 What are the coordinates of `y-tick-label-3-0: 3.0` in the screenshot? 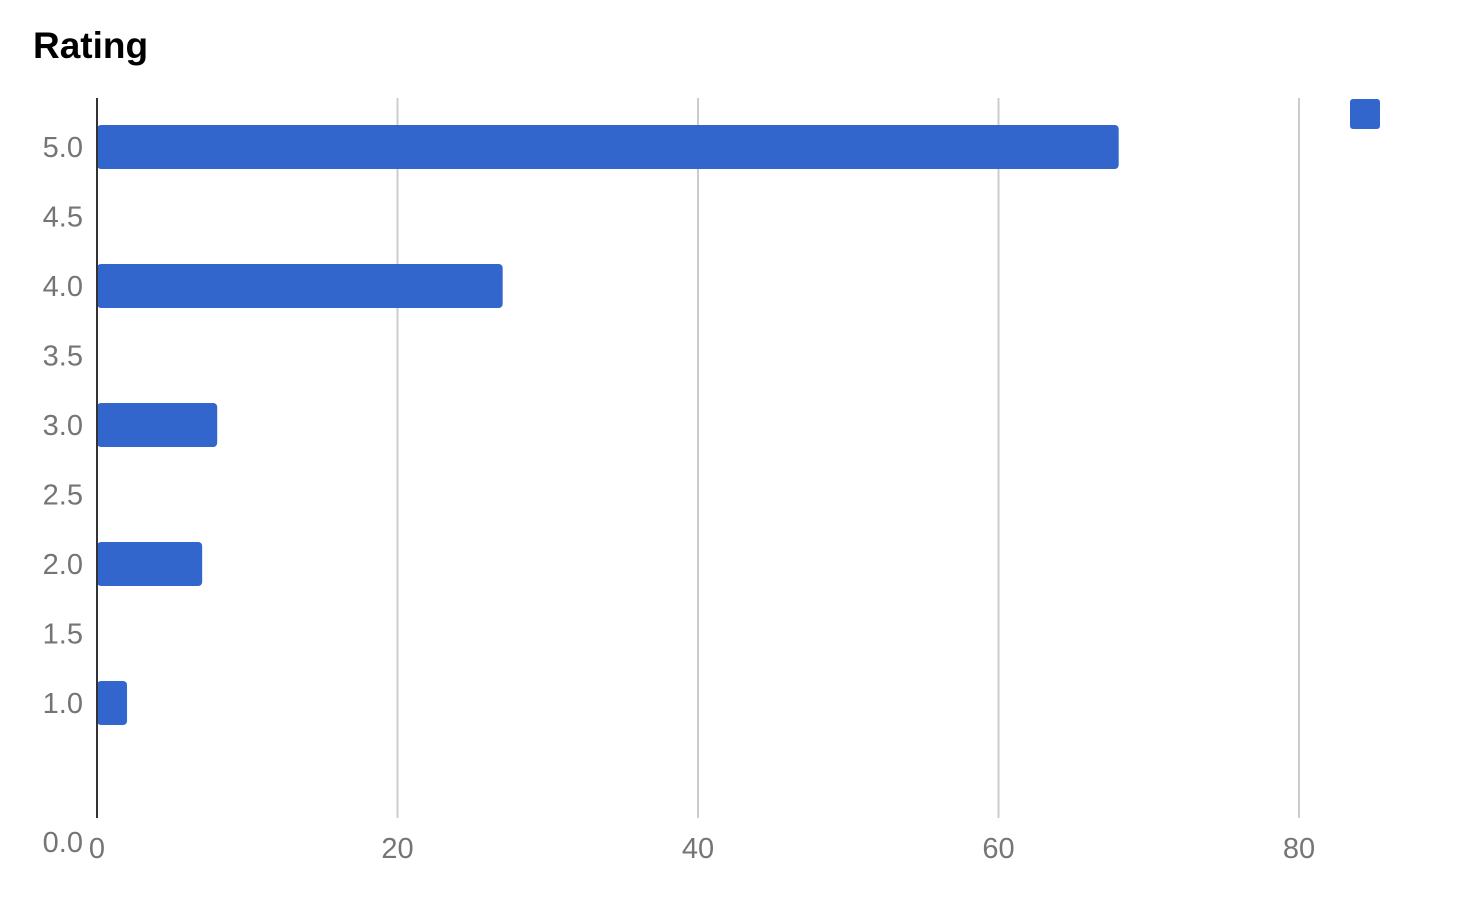 It's located at (63, 426).